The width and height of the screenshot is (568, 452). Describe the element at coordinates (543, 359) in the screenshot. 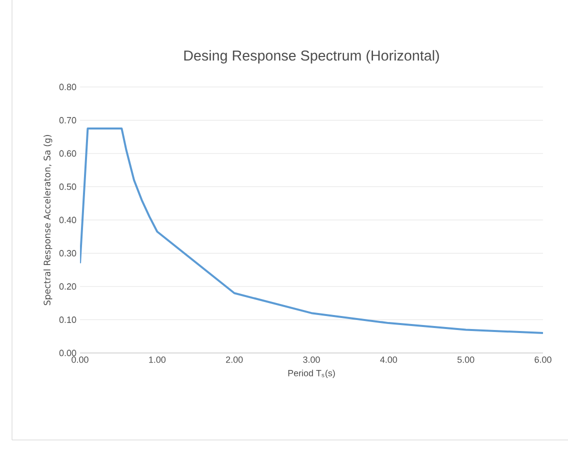

I see `x-tick-label: 6.00` at that location.